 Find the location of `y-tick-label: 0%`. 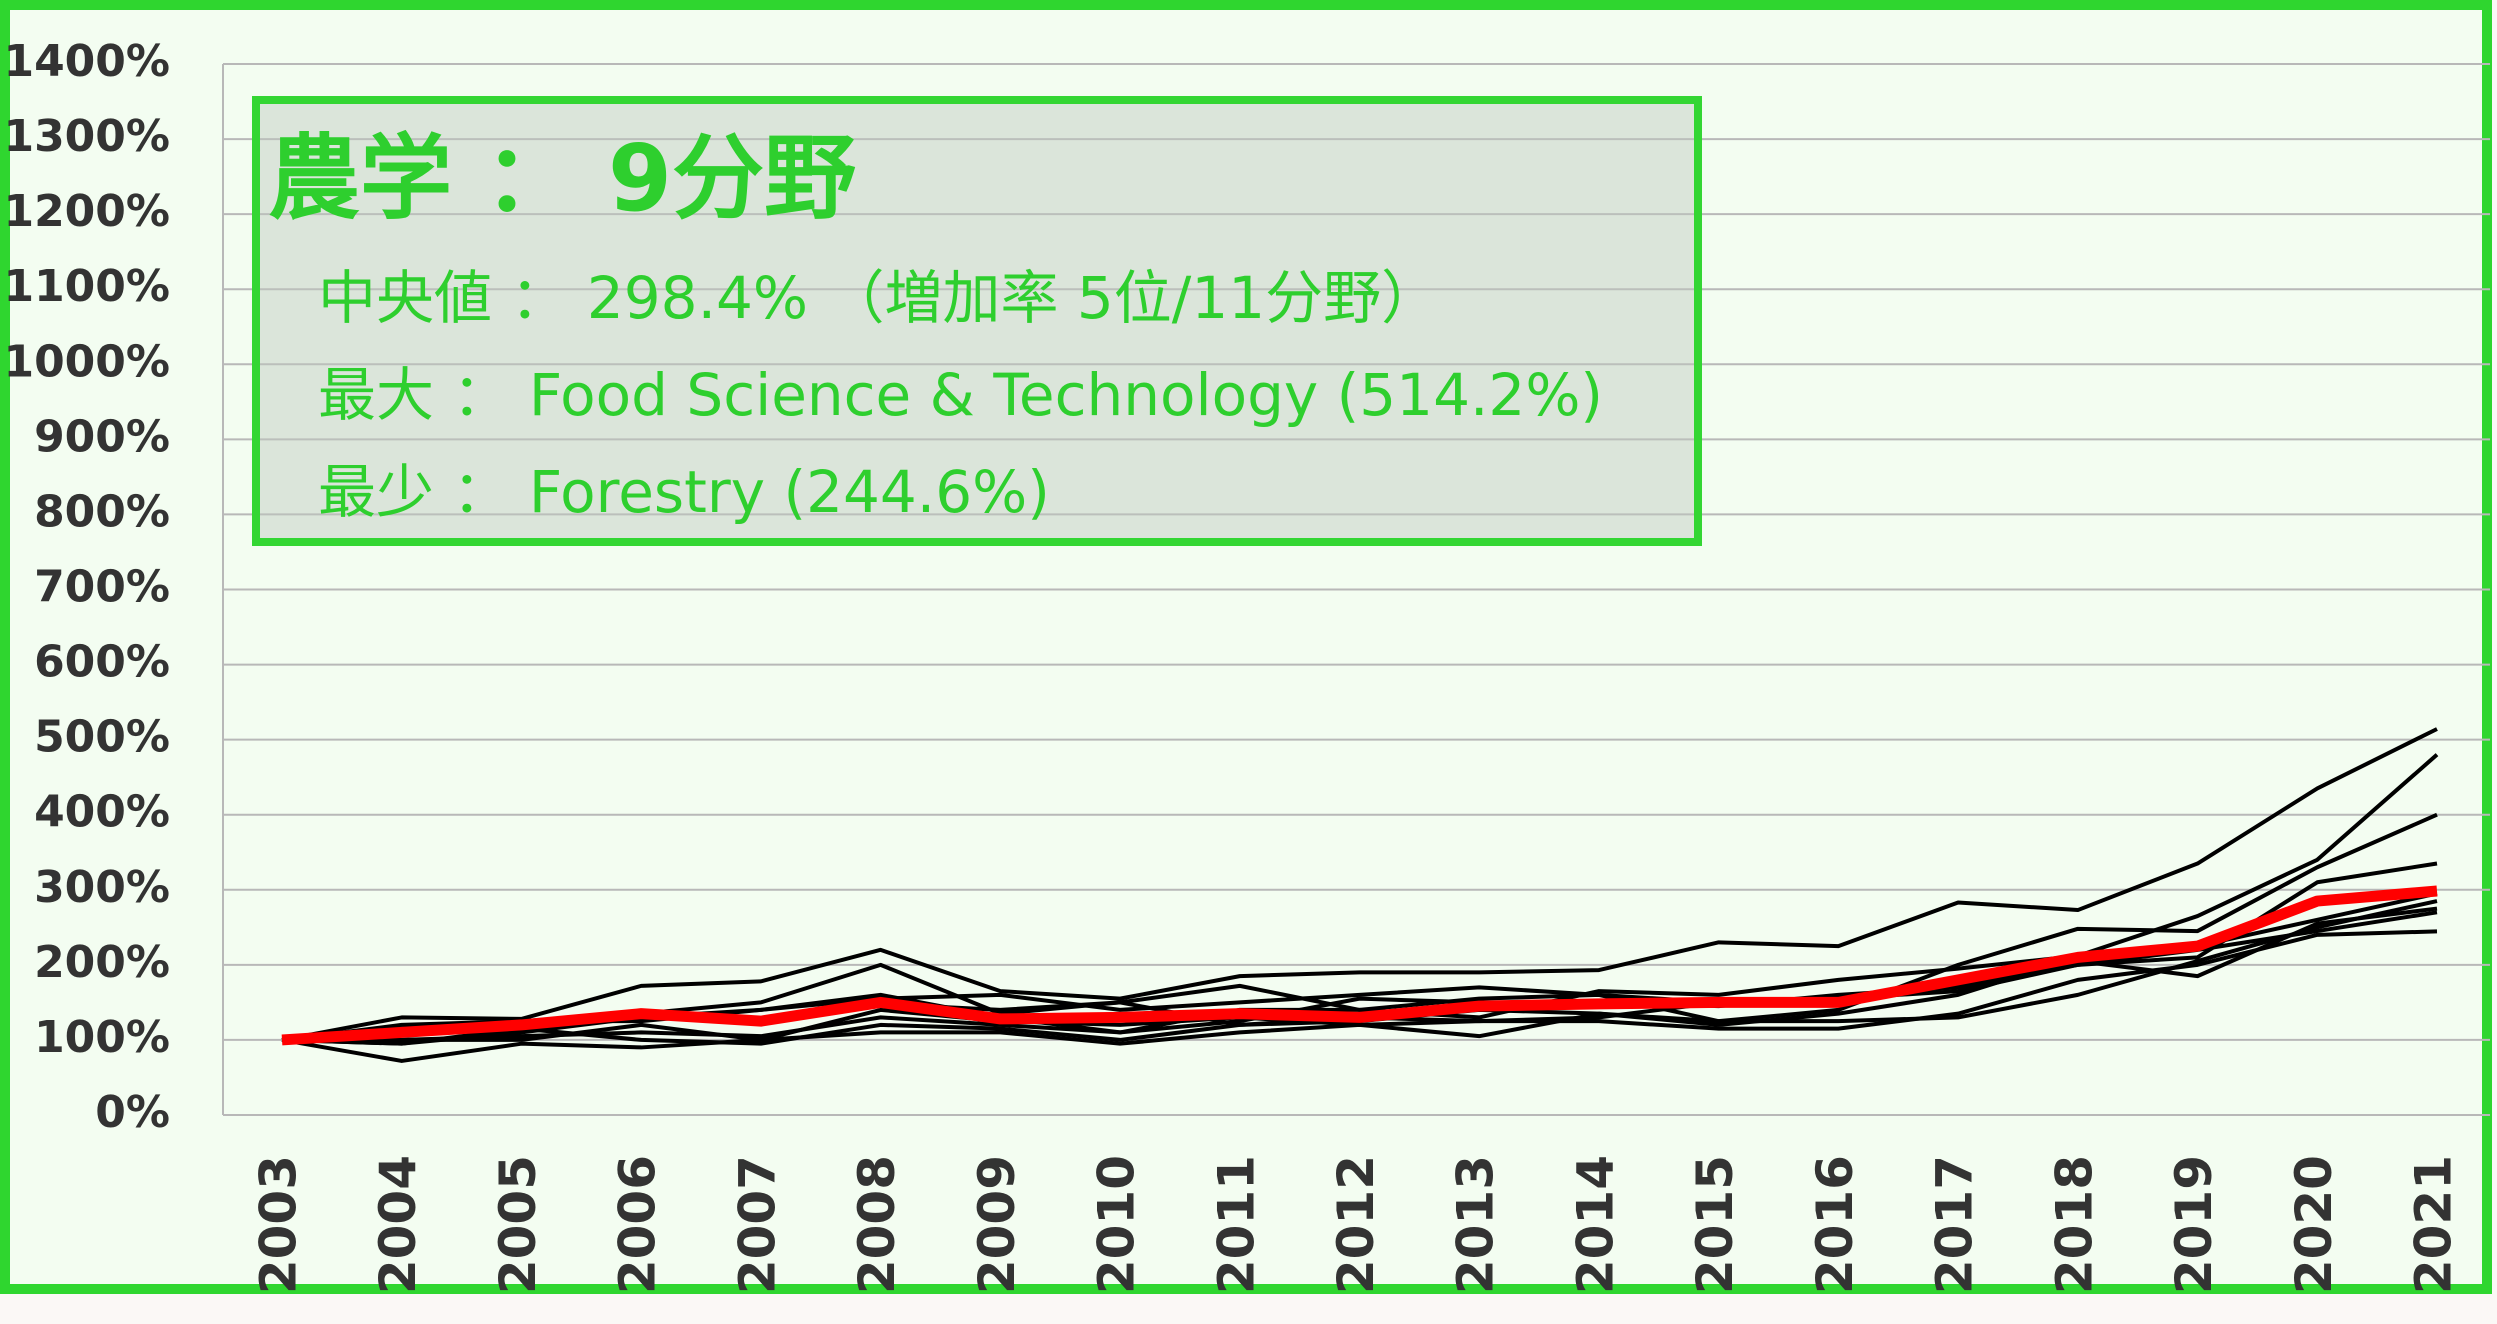

y-tick-label: 0% is located at coordinates (132, 1112).